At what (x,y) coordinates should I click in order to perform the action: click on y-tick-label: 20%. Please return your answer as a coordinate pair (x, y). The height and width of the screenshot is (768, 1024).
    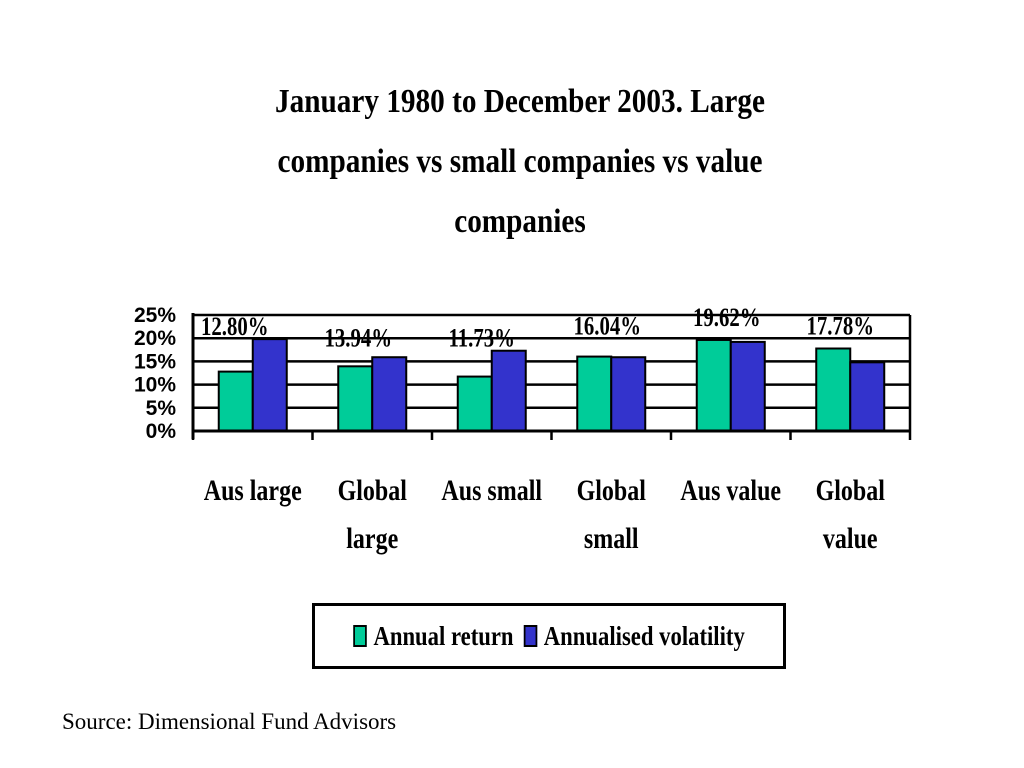
    Looking at the image, I should click on (155, 338).